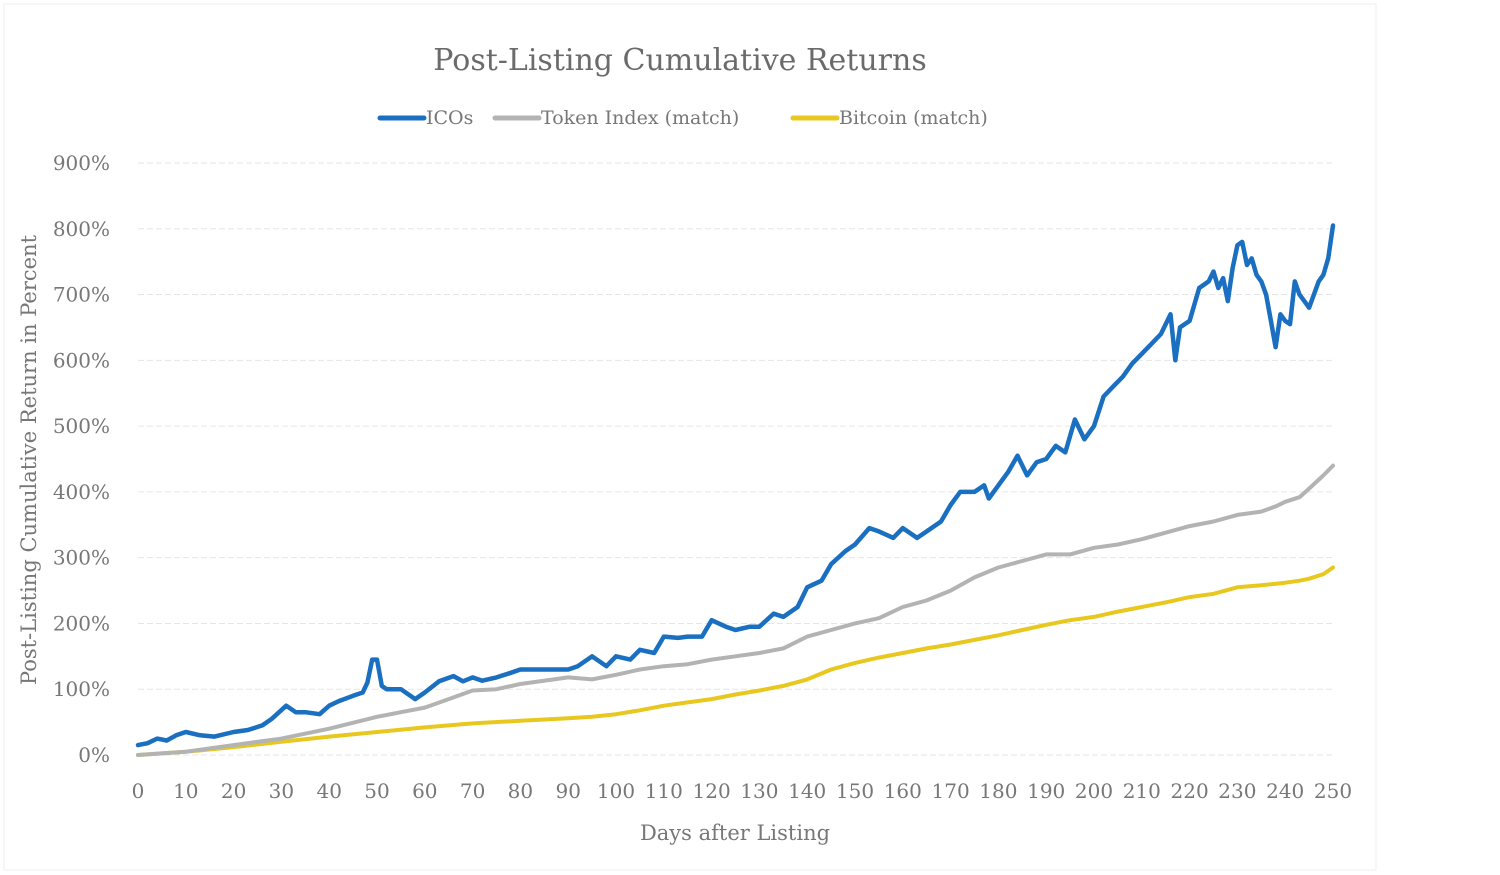  I want to click on x-tick-label: 60, so click(424, 791).